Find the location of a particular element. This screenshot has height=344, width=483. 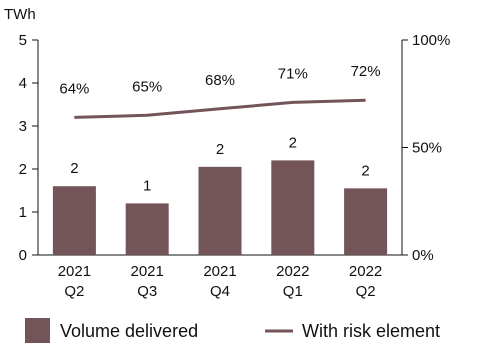

y-left-tick-label: 5 is located at coordinates (23, 40).